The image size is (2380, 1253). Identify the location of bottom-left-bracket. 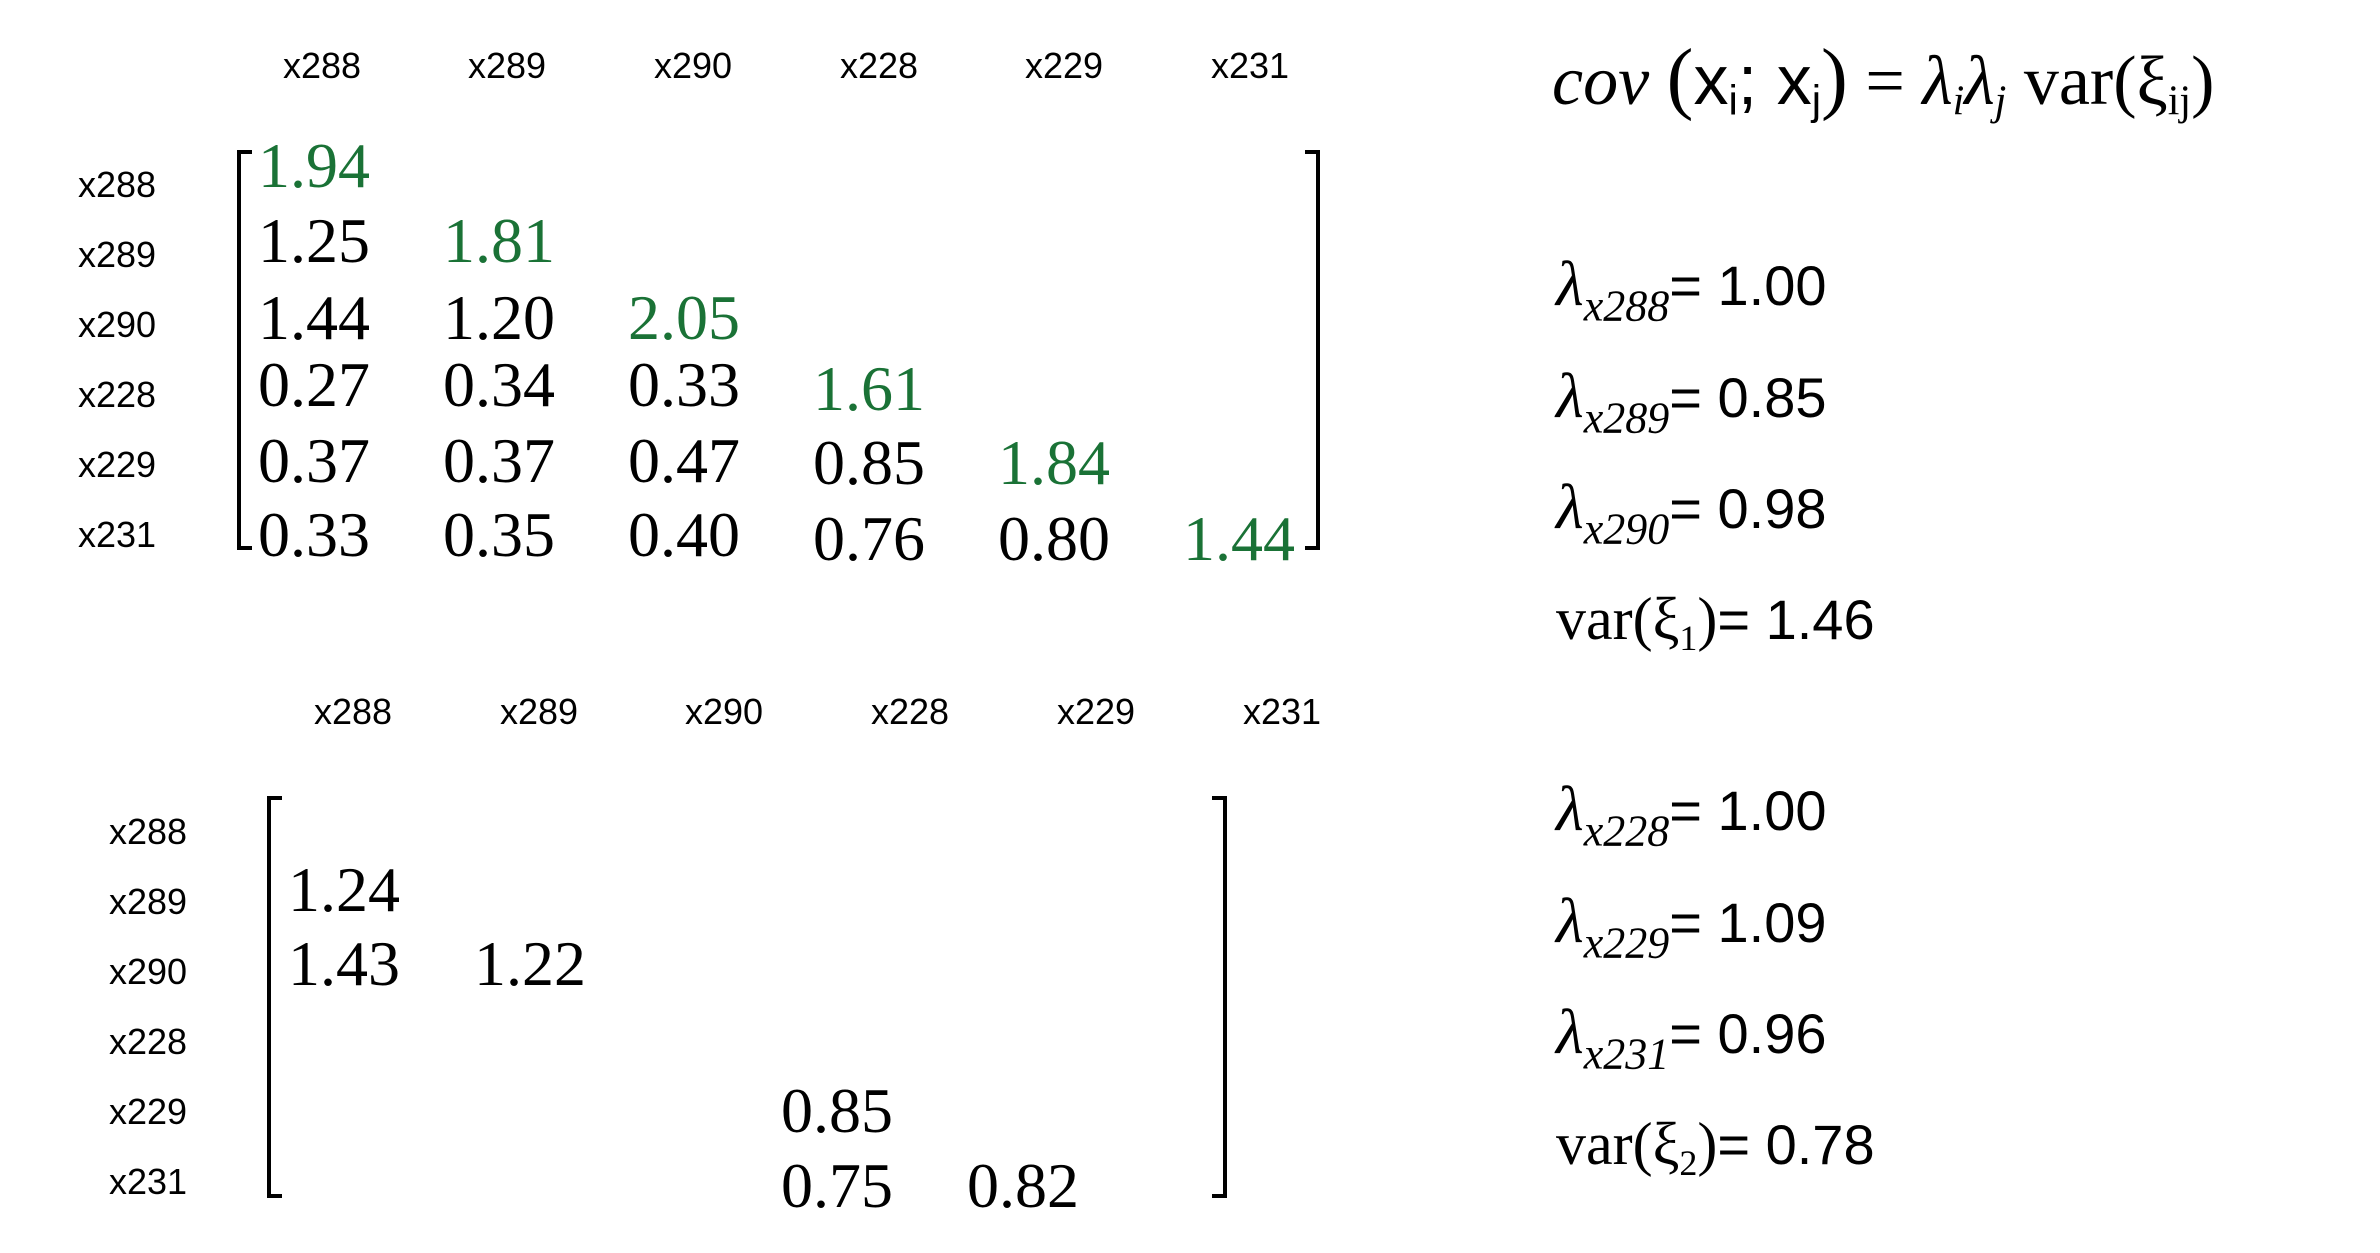
(274, 997).